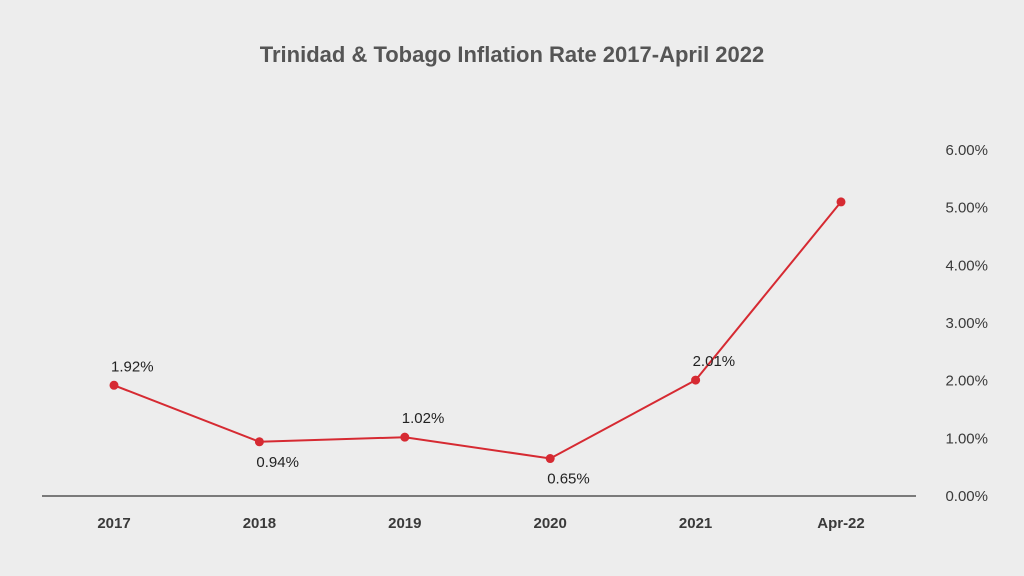 Image resolution: width=1024 pixels, height=576 pixels. What do you see at coordinates (966, 496) in the screenshot?
I see `y-tick-label: 0.00%` at bounding box center [966, 496].